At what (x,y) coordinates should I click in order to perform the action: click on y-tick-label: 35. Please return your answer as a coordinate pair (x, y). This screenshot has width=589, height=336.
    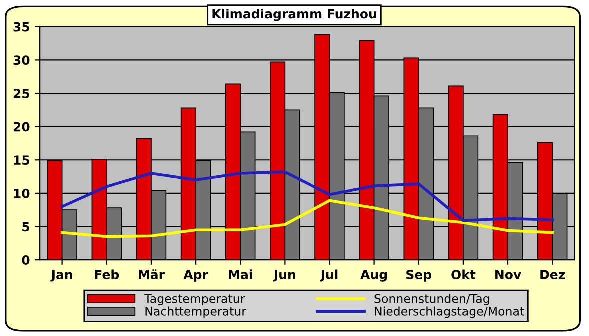
    Looking at the image, I should click on (22, 27).